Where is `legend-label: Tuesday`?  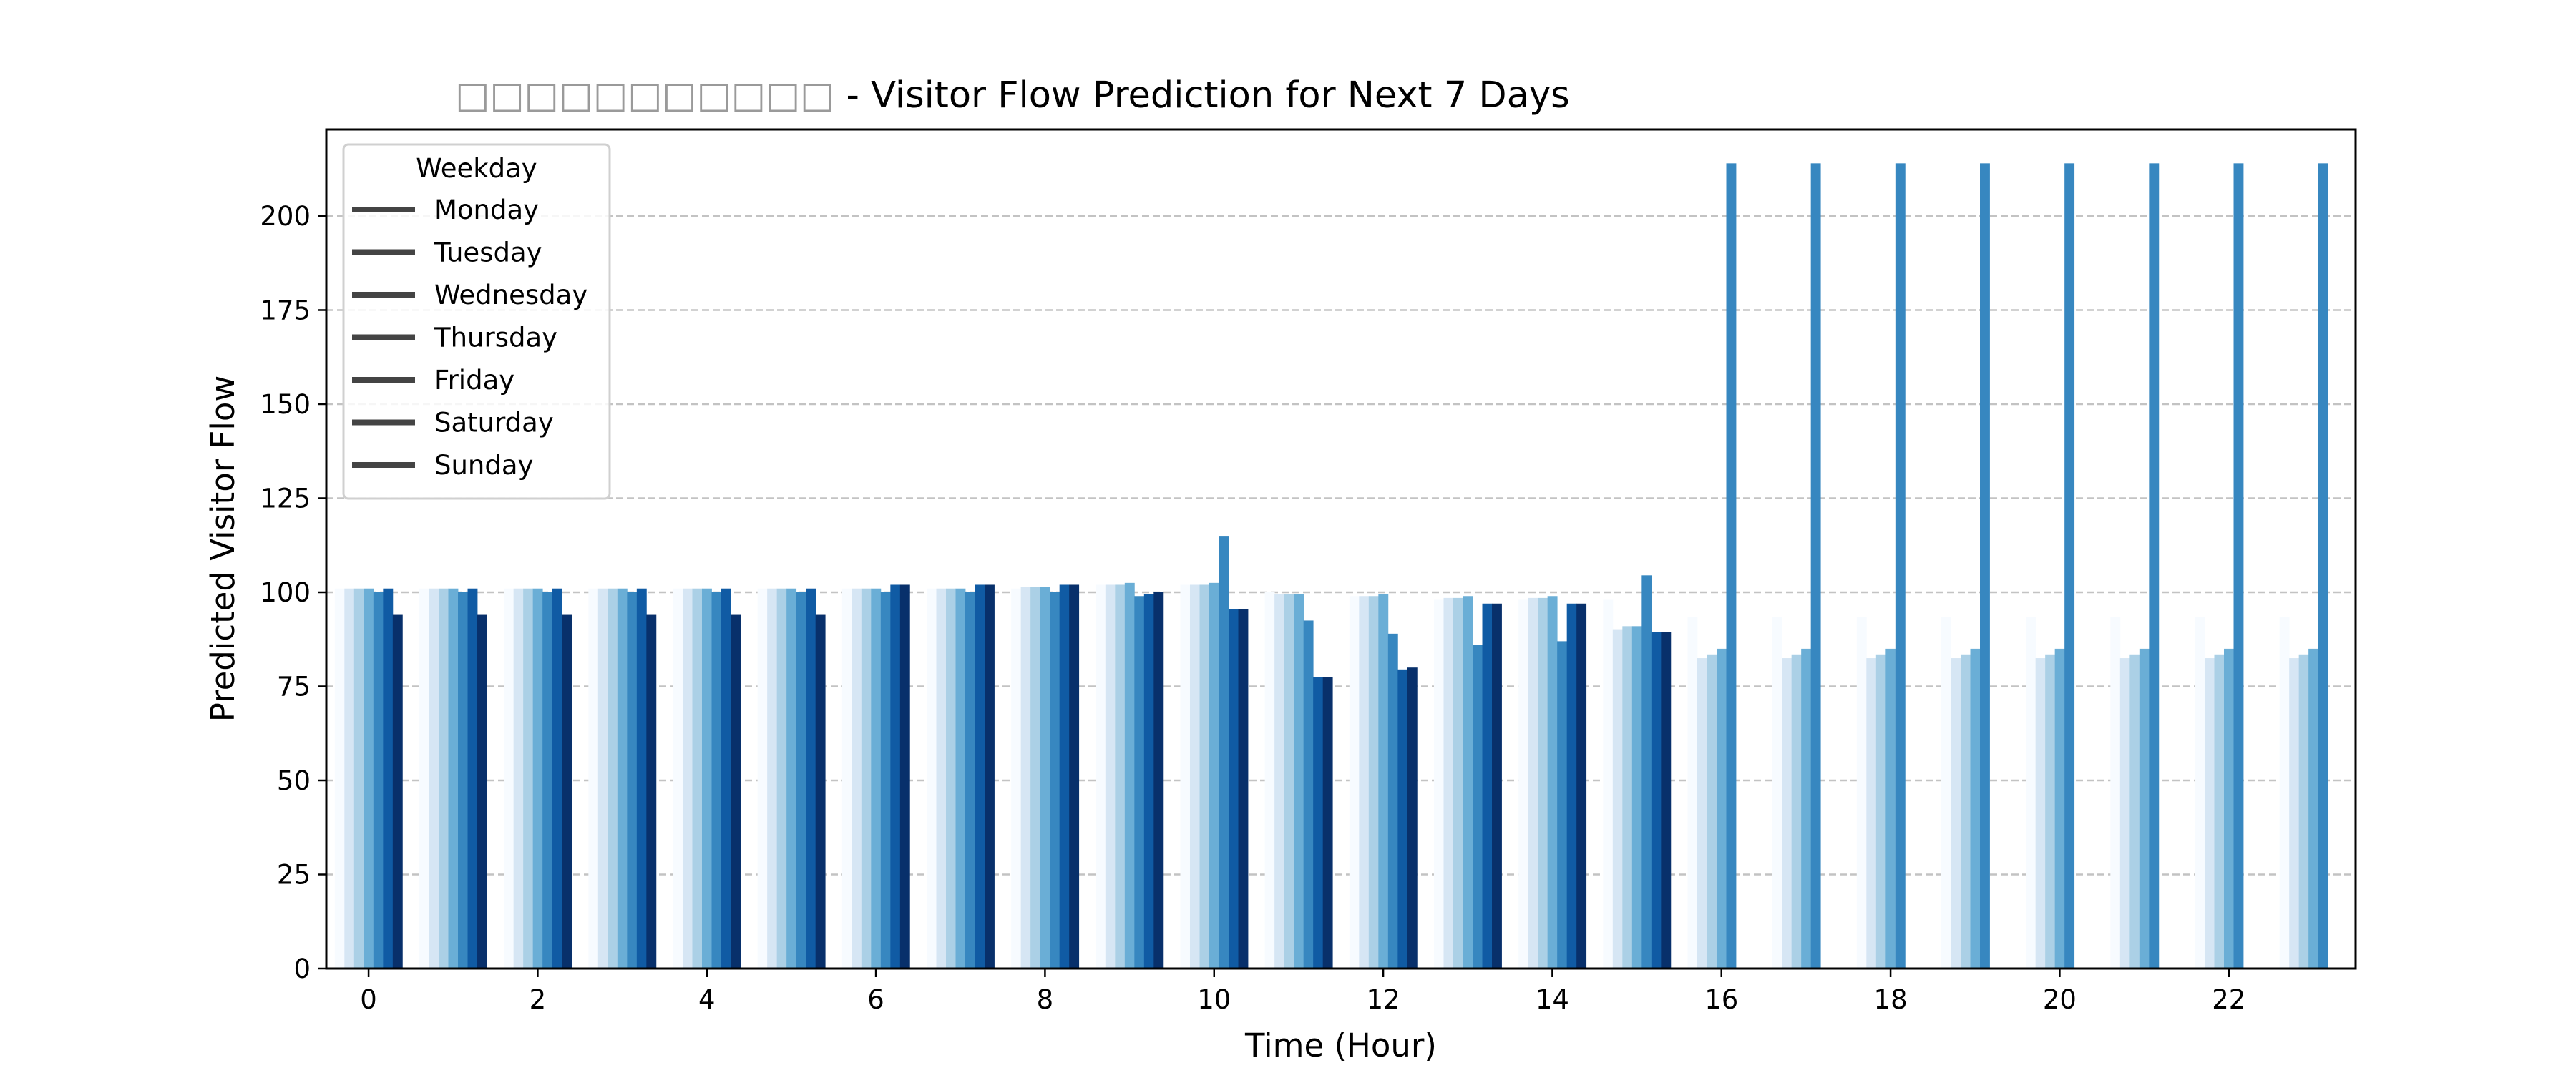
legend-label: Tuesday is located at coordinates (488, 252).